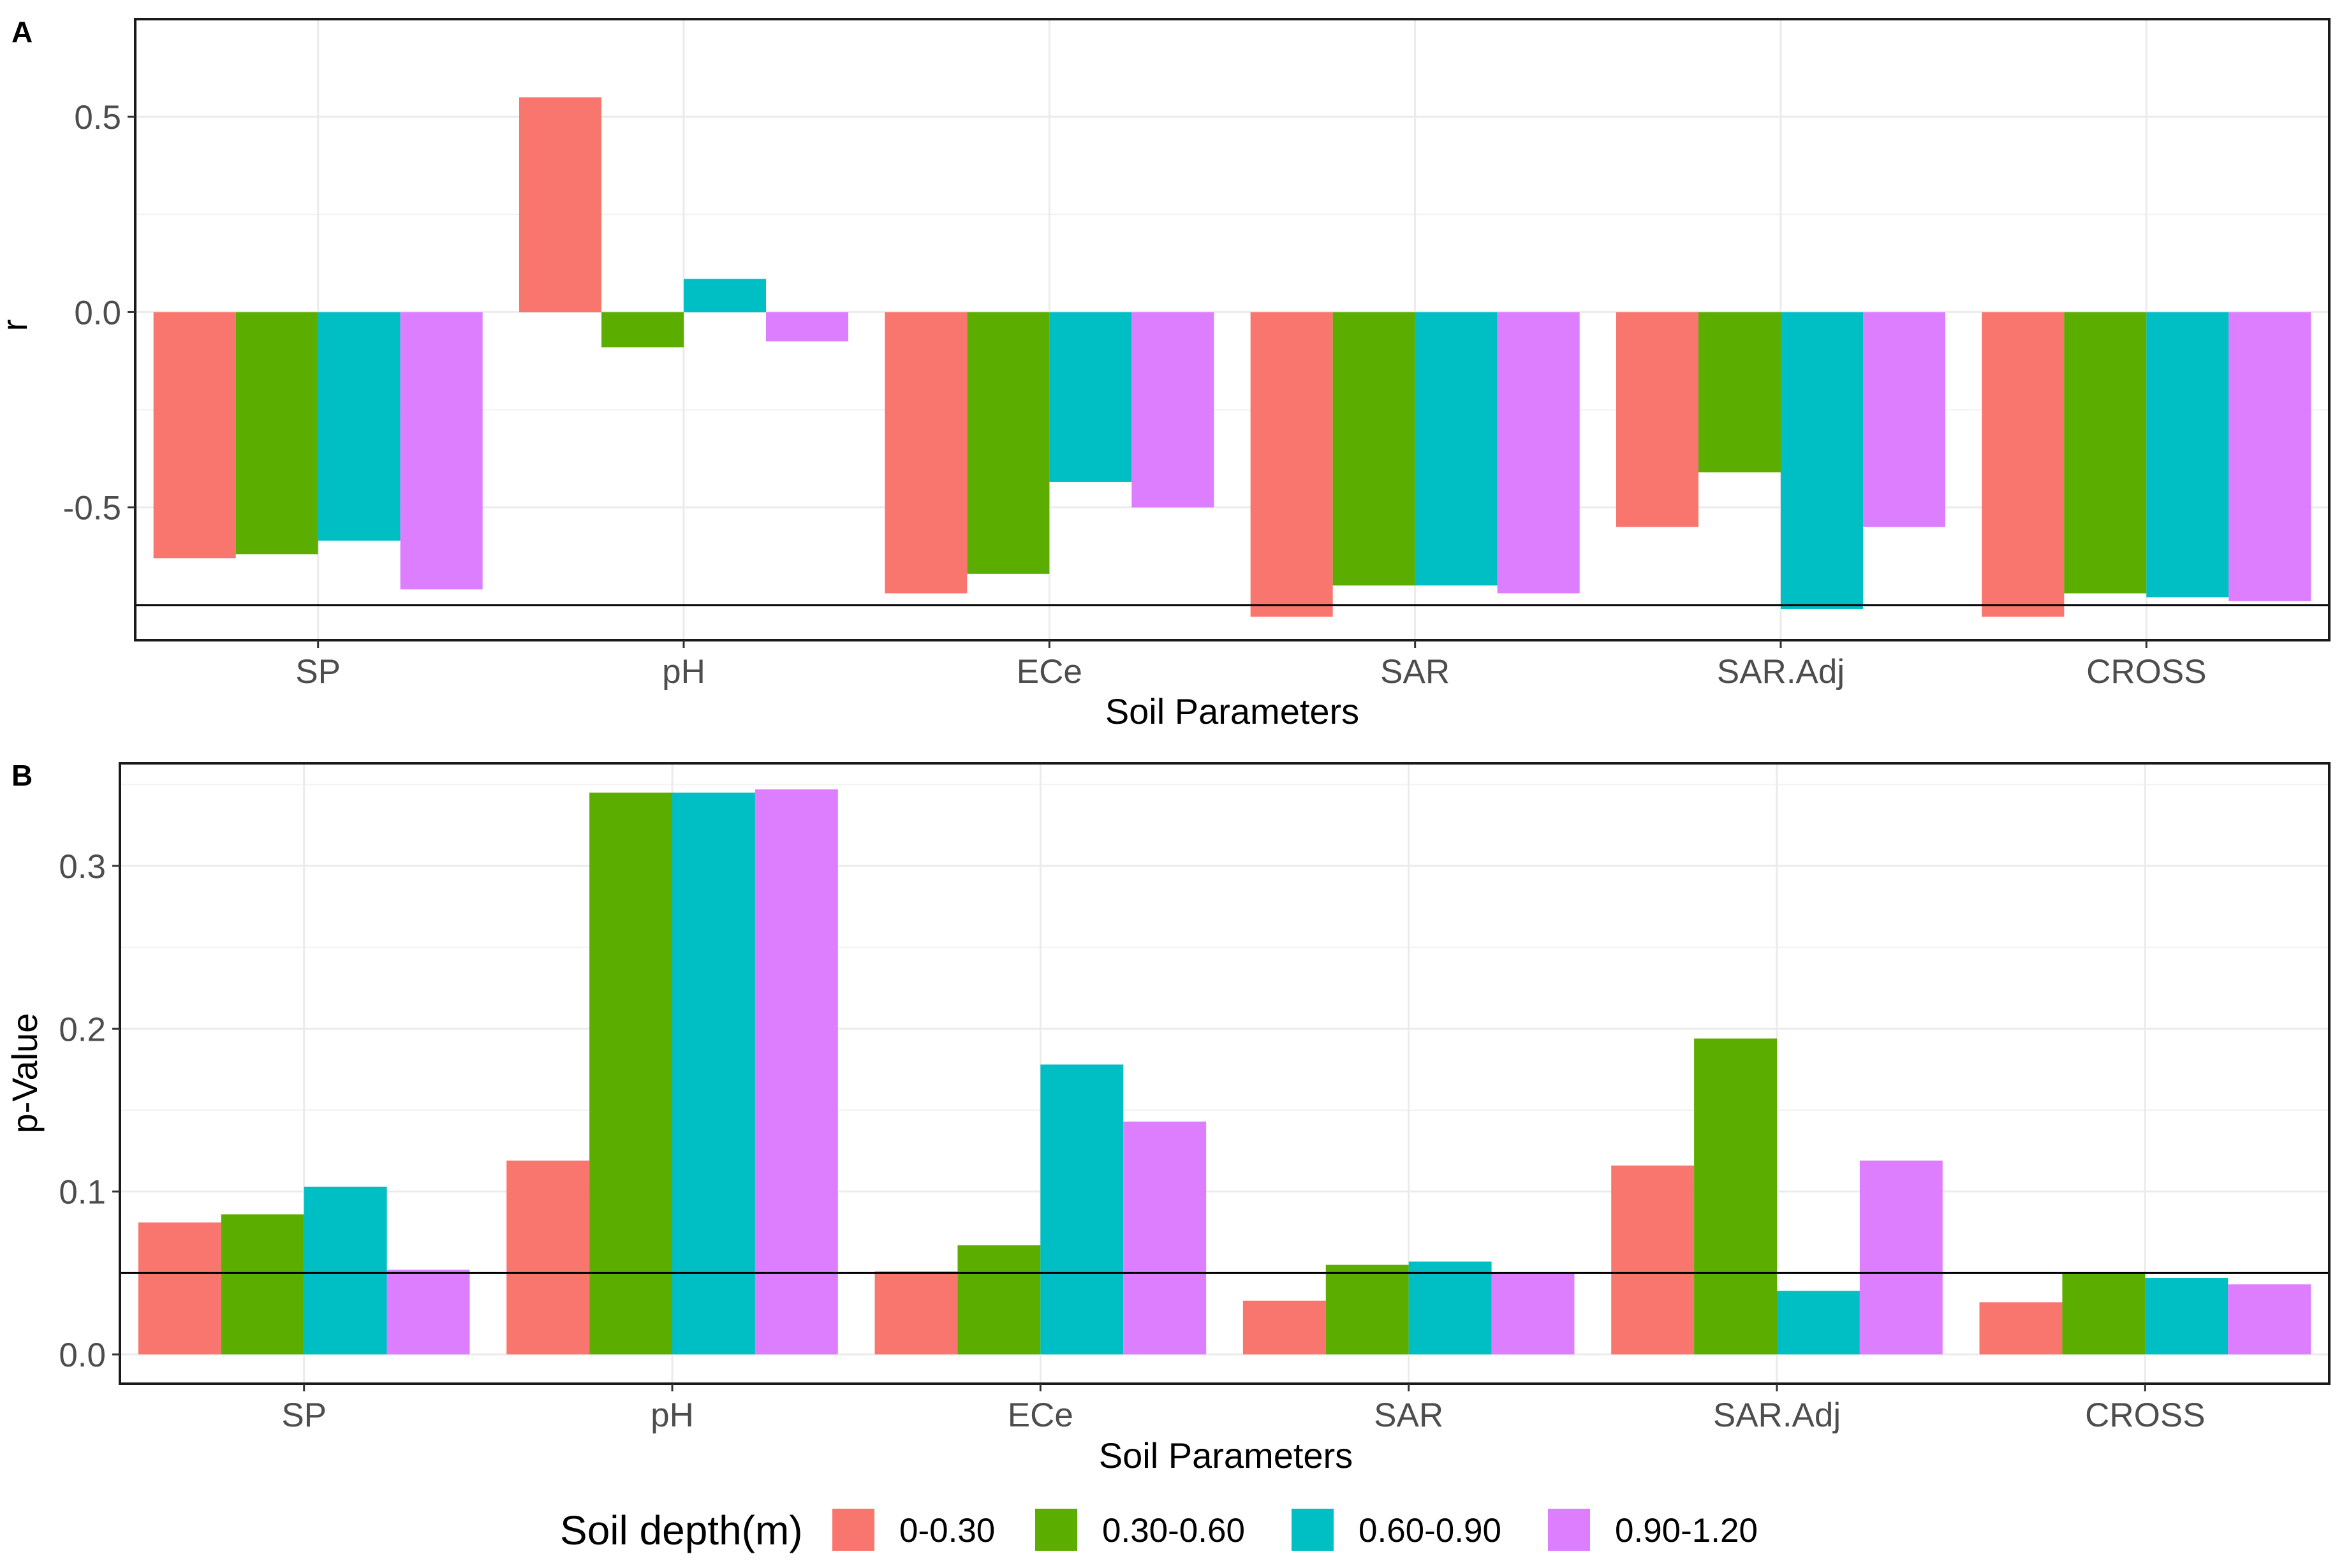  What do you see at coordinates (1291, 464) in the screenshot?
I see `panel-a-bar-sar-0-0.30` at bounding box center [1291, 464].